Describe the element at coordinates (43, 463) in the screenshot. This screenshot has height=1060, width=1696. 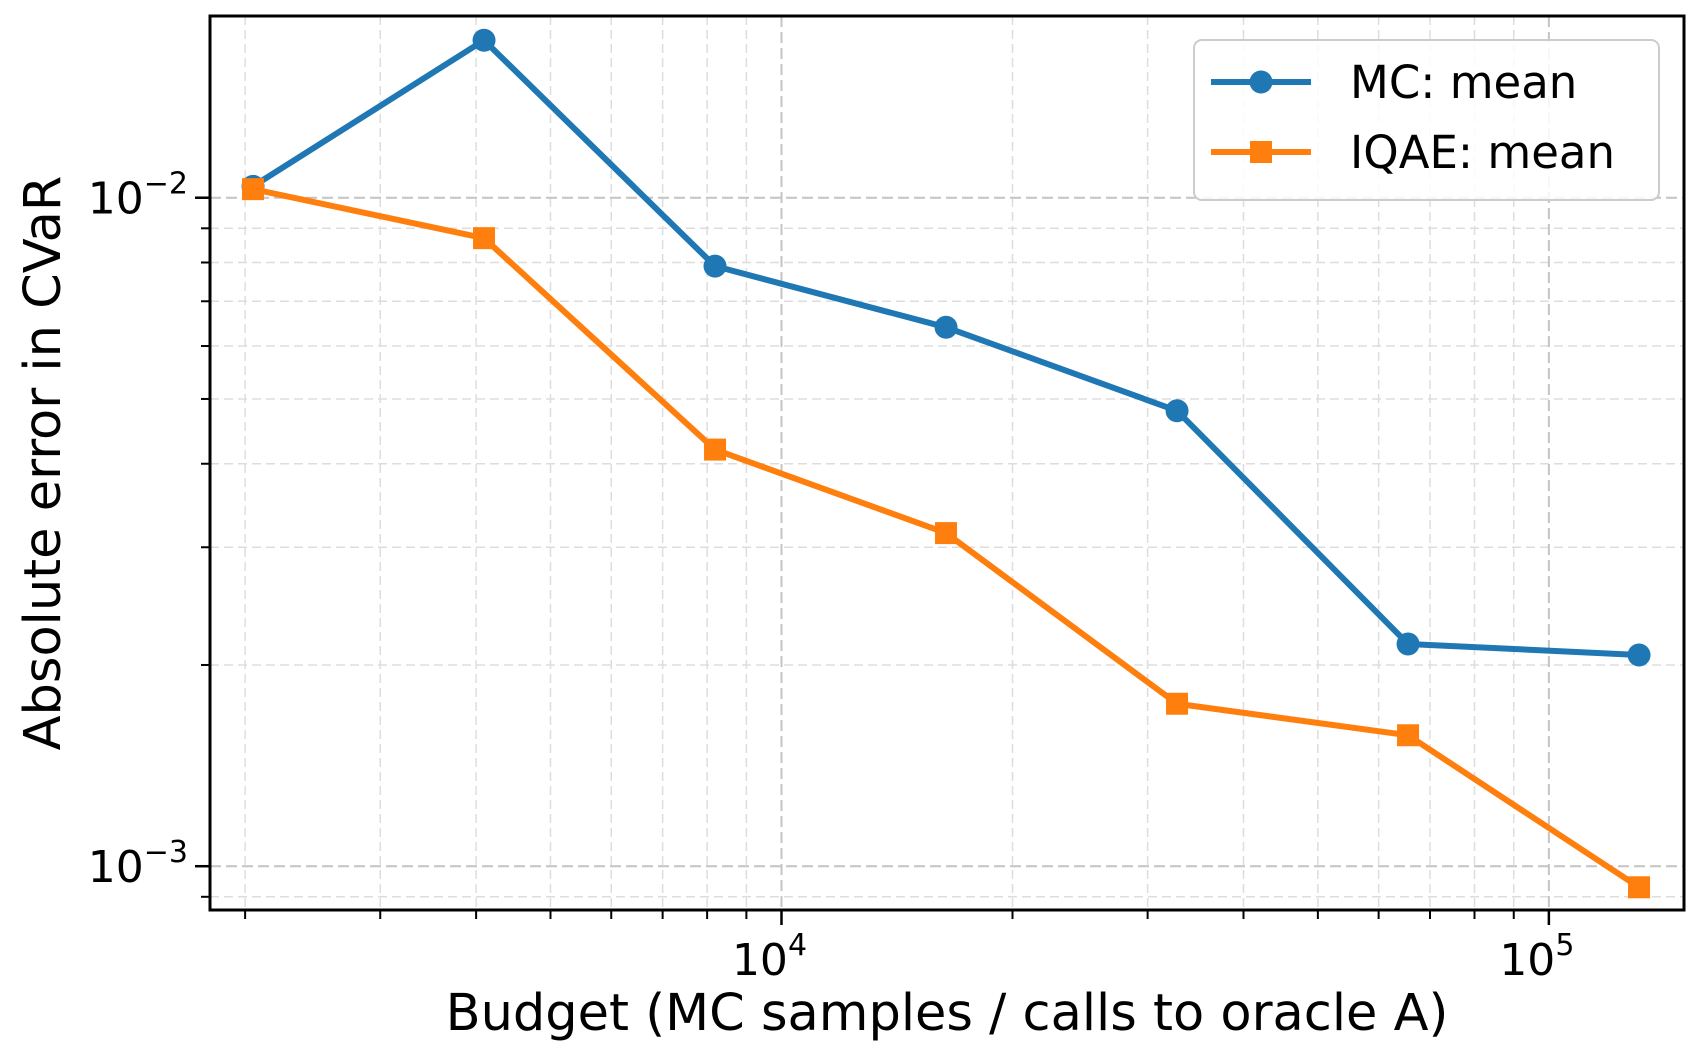
I see `y-axis-label: Absolute error in CVaR` at that location.